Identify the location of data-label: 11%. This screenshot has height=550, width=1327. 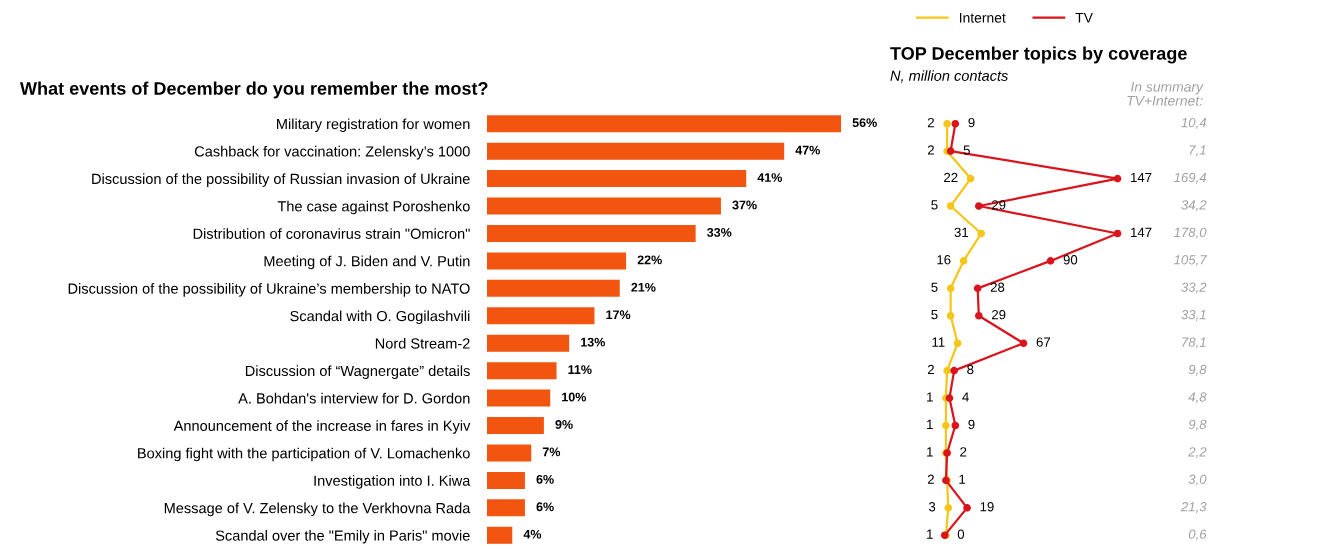
(580, 369).